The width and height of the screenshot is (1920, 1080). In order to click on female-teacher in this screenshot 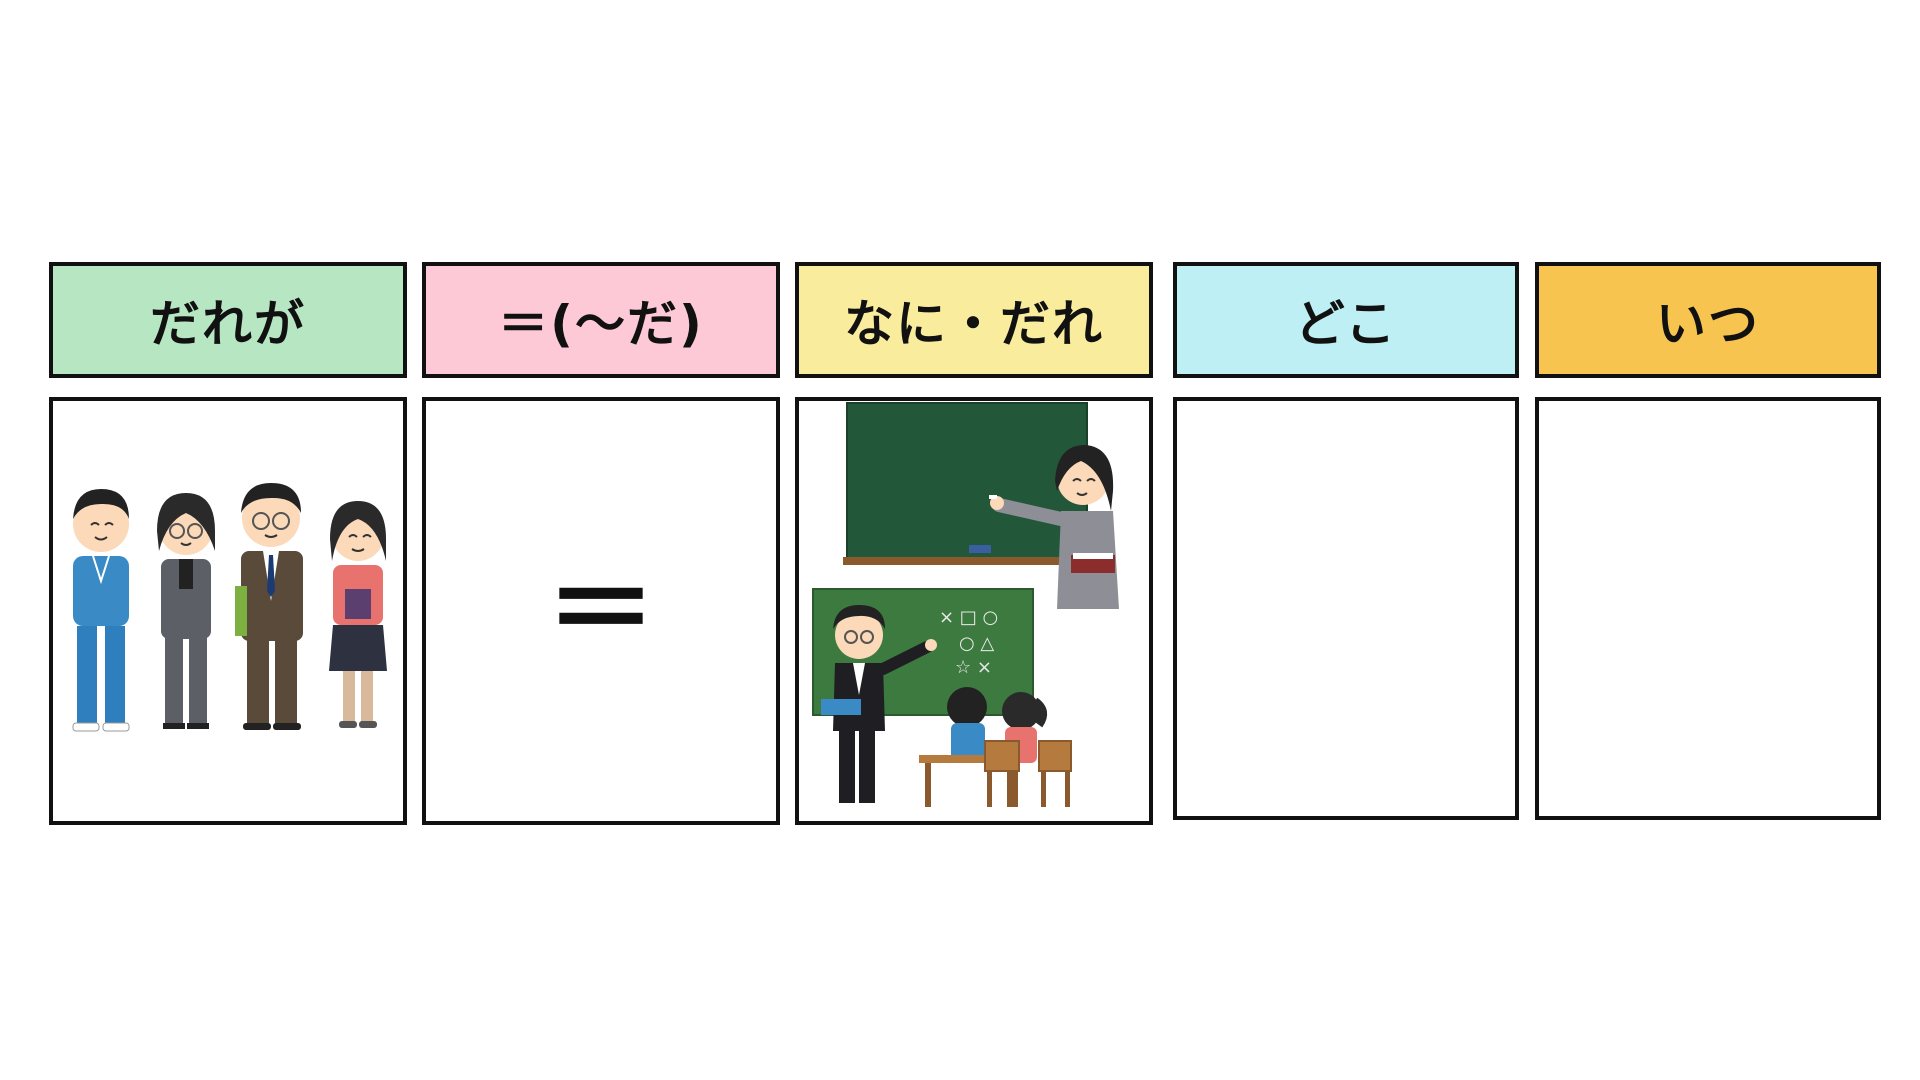, I will do `click(1054, 527)`.